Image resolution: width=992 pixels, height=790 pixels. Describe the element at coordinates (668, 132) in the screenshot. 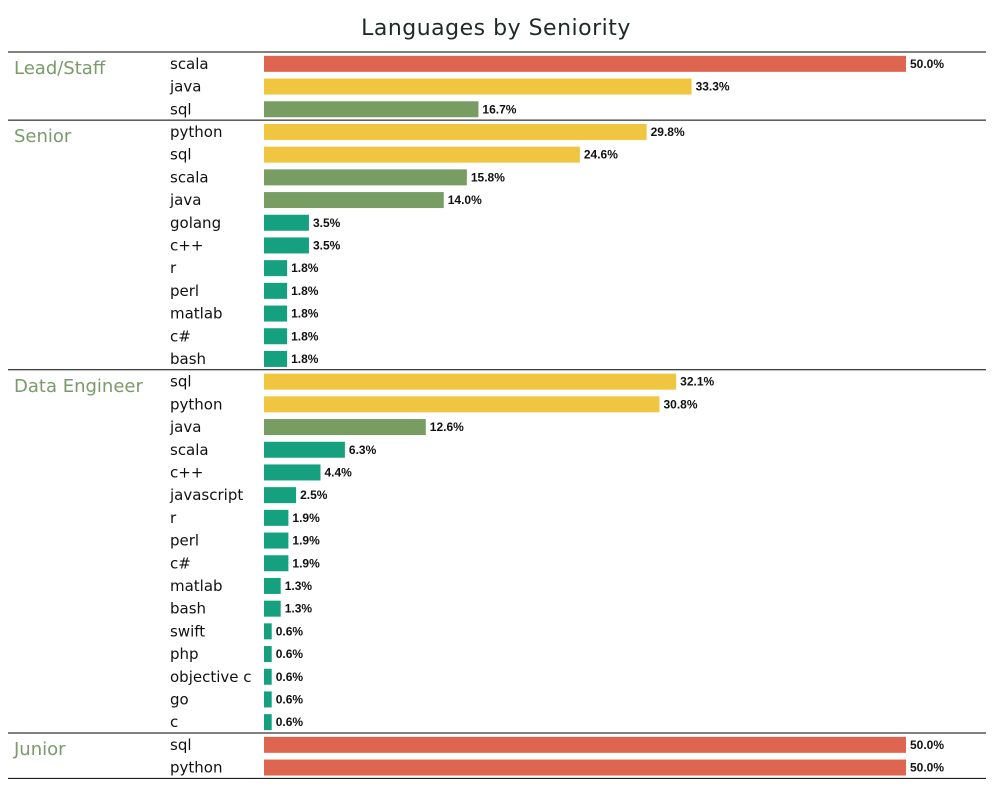

I see `data-label: 29.8%` at that location.